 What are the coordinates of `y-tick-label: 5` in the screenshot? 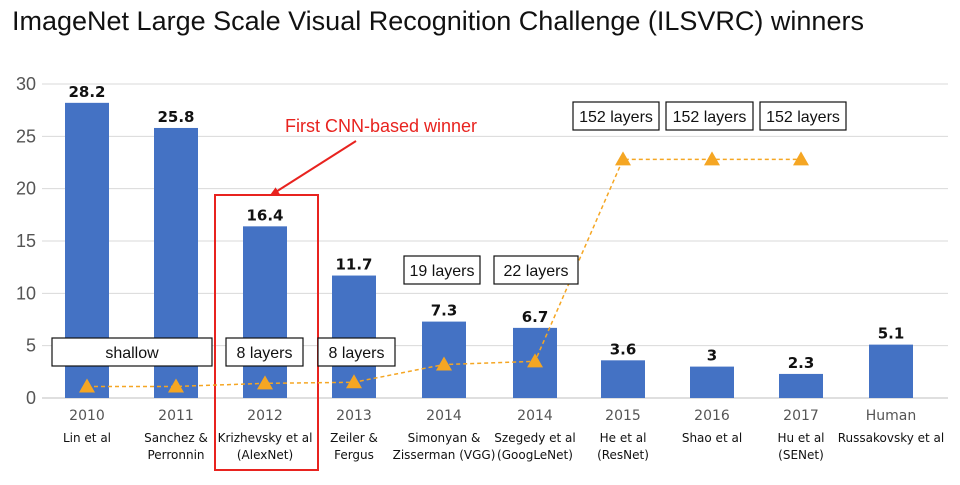 It's located at (31, 346).